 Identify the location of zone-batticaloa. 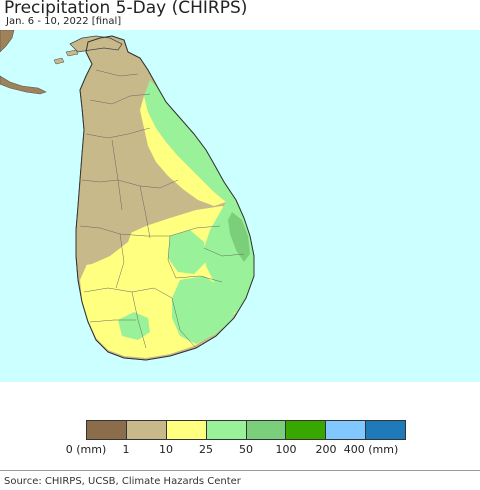
(239, 237).